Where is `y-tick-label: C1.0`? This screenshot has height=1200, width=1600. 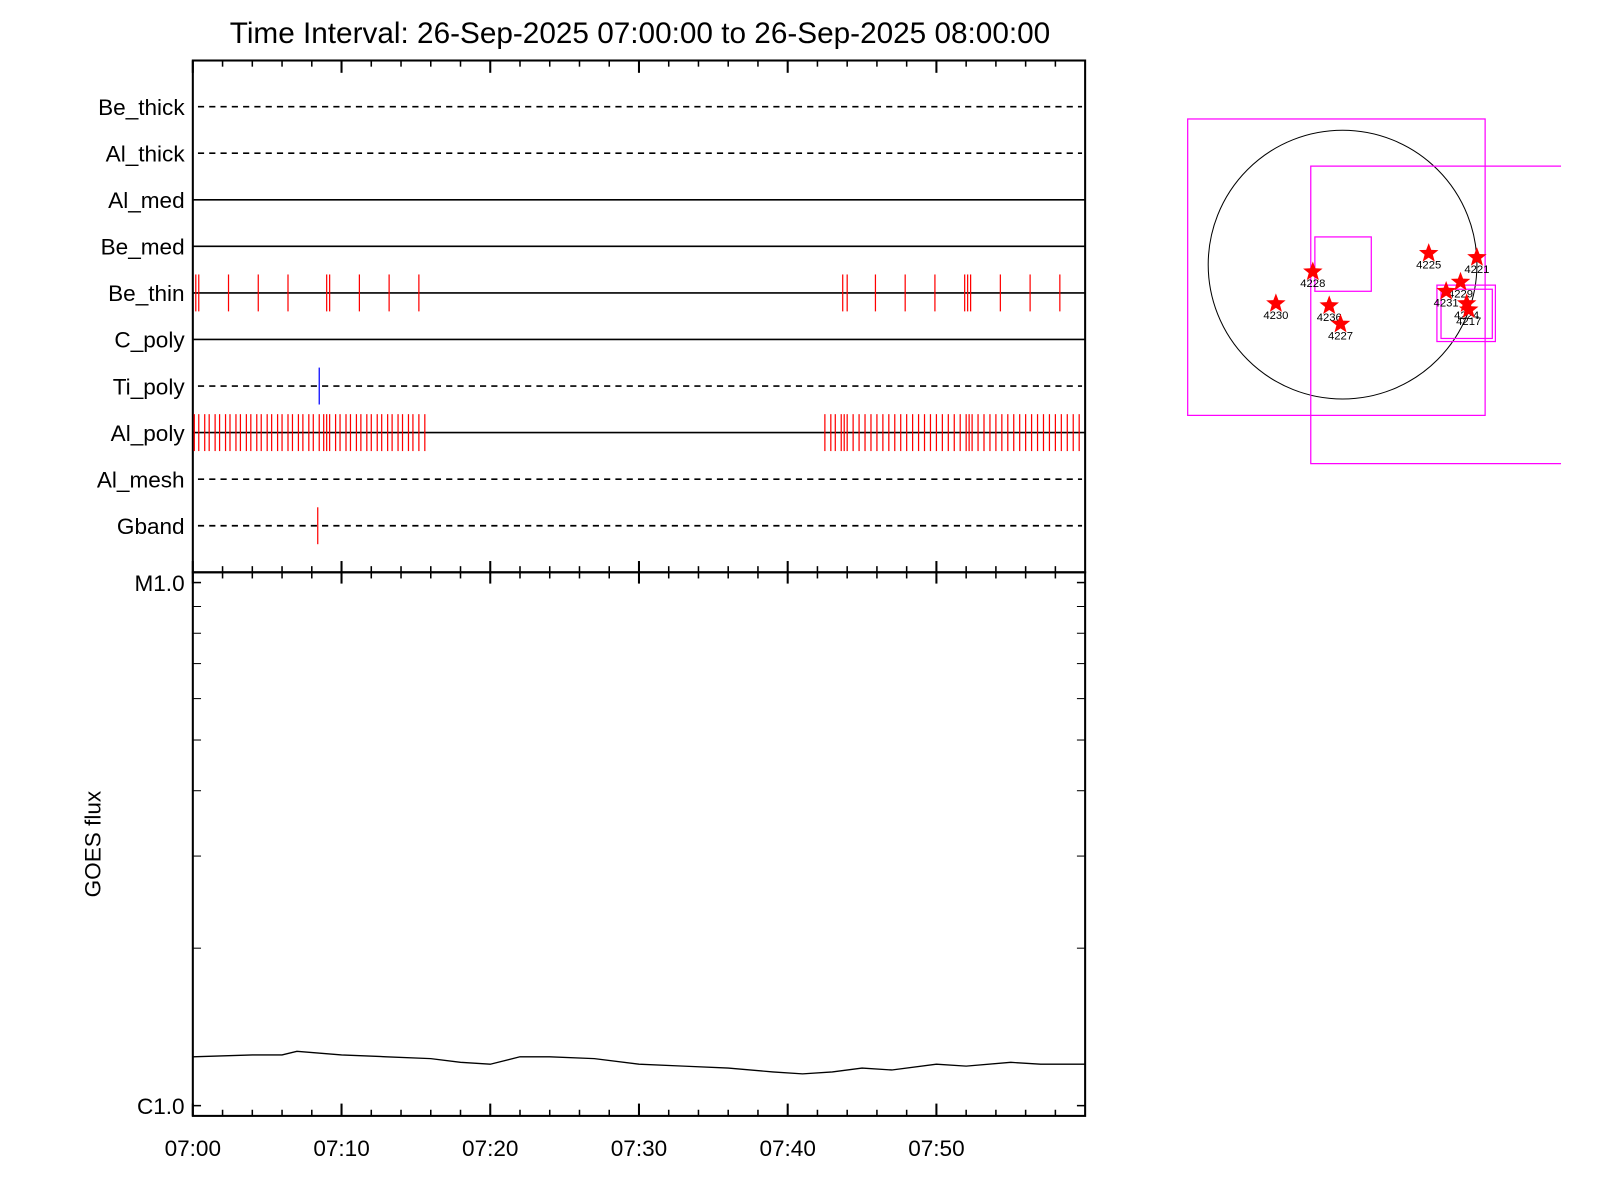 y-tick-label: C1.0 is located at coordinates (161, 1106).